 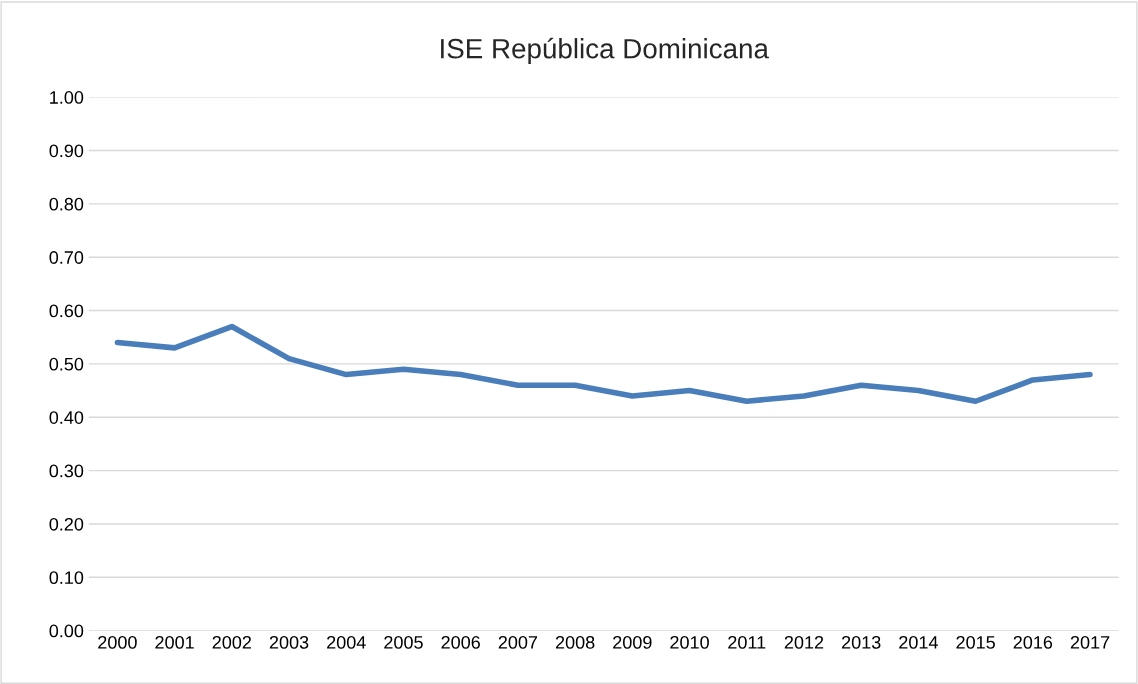 What do you see at coordinates (289, 642) in the screenshot?
I see `x-tick-label: 2003` at bounding box center [289, 642].